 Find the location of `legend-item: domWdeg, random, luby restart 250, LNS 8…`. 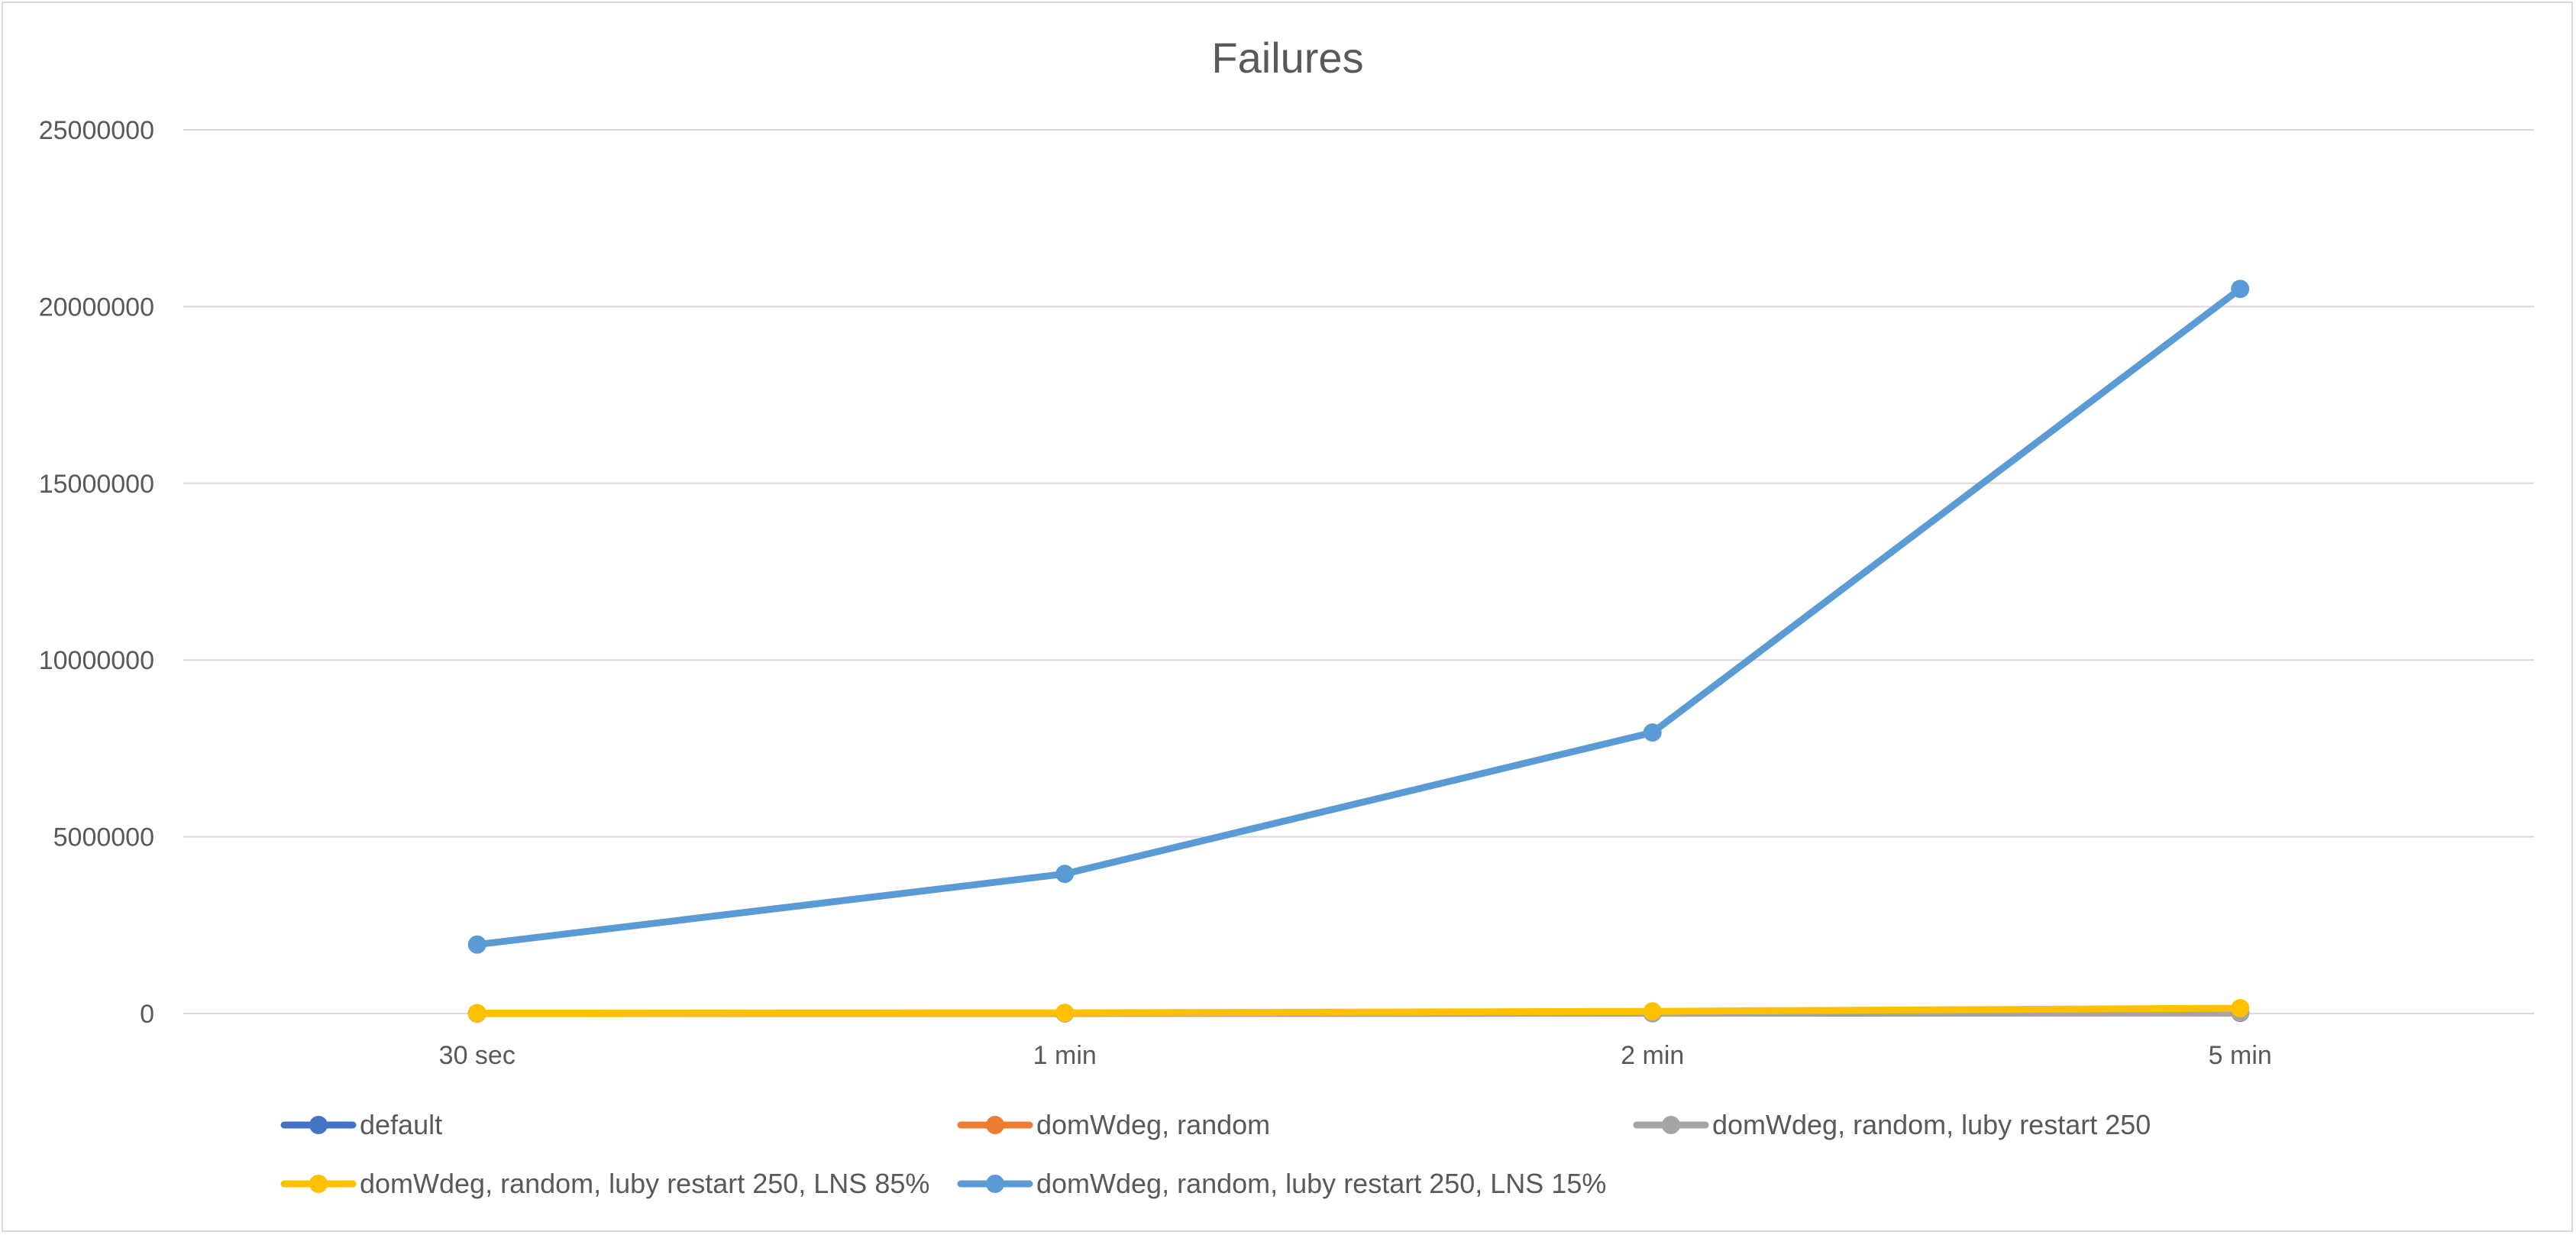

legend-item: domWdeg, random, luby restart 250, LNS 8… is located at coordinates (604, 1183).